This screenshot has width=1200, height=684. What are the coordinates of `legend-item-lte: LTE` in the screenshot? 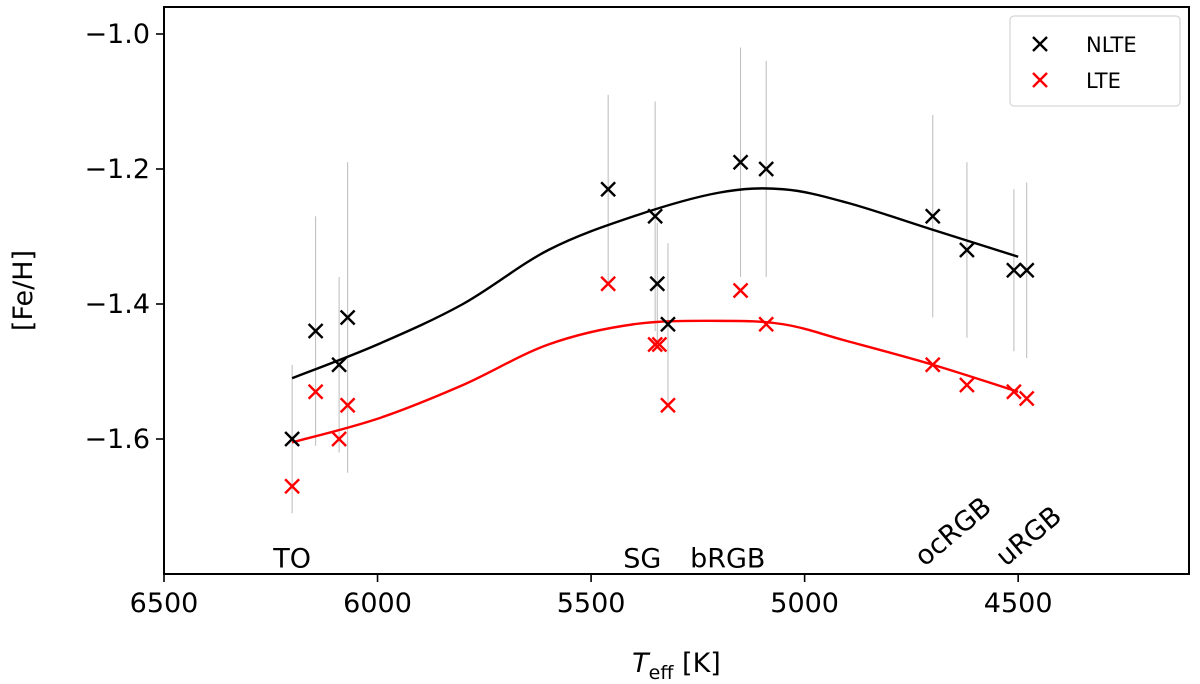 It's located at (1076, 81).